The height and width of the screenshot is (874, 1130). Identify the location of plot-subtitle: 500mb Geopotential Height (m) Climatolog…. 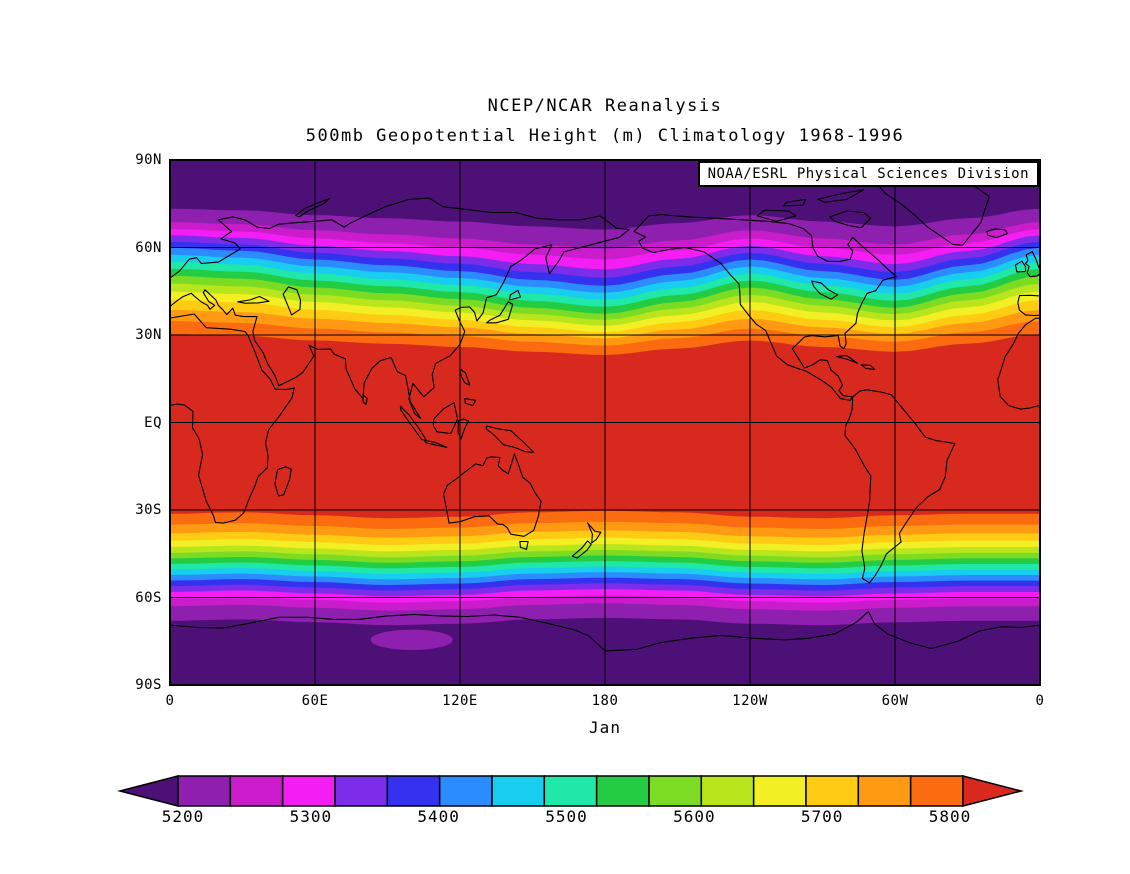
(605, 136).